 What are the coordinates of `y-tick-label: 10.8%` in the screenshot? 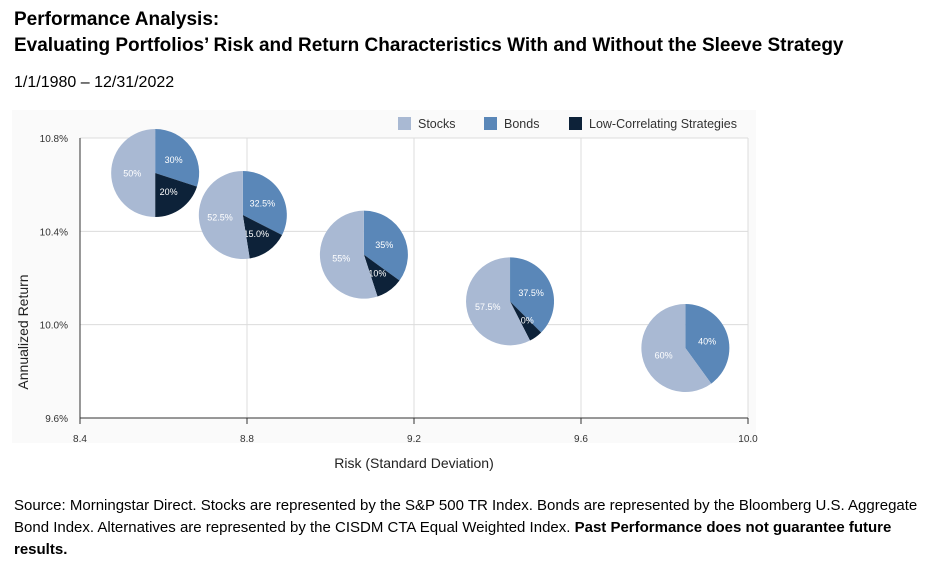 It's located at (54, 139).